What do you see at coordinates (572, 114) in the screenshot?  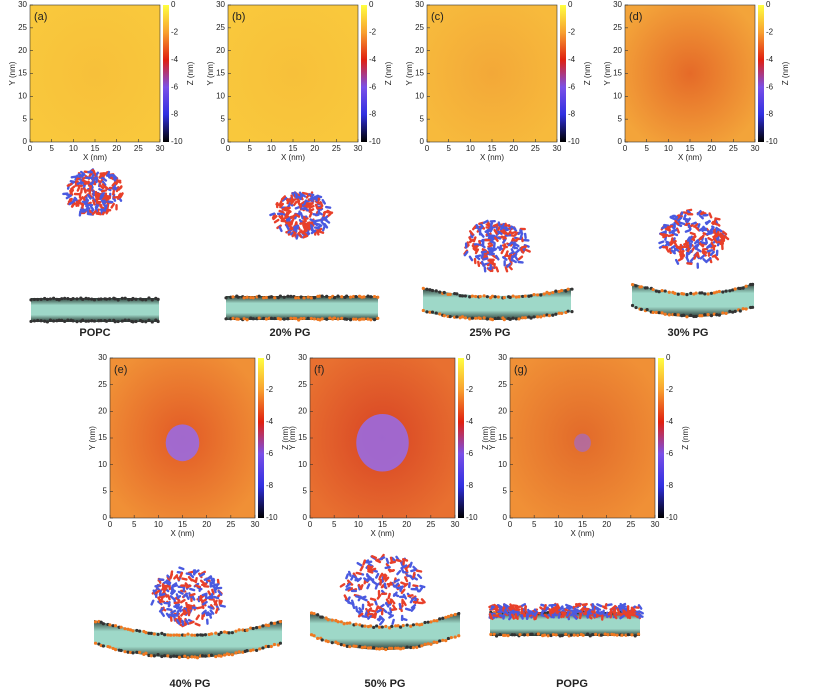 I see `z-tick-label: -8` at bounding box center [572, 114].